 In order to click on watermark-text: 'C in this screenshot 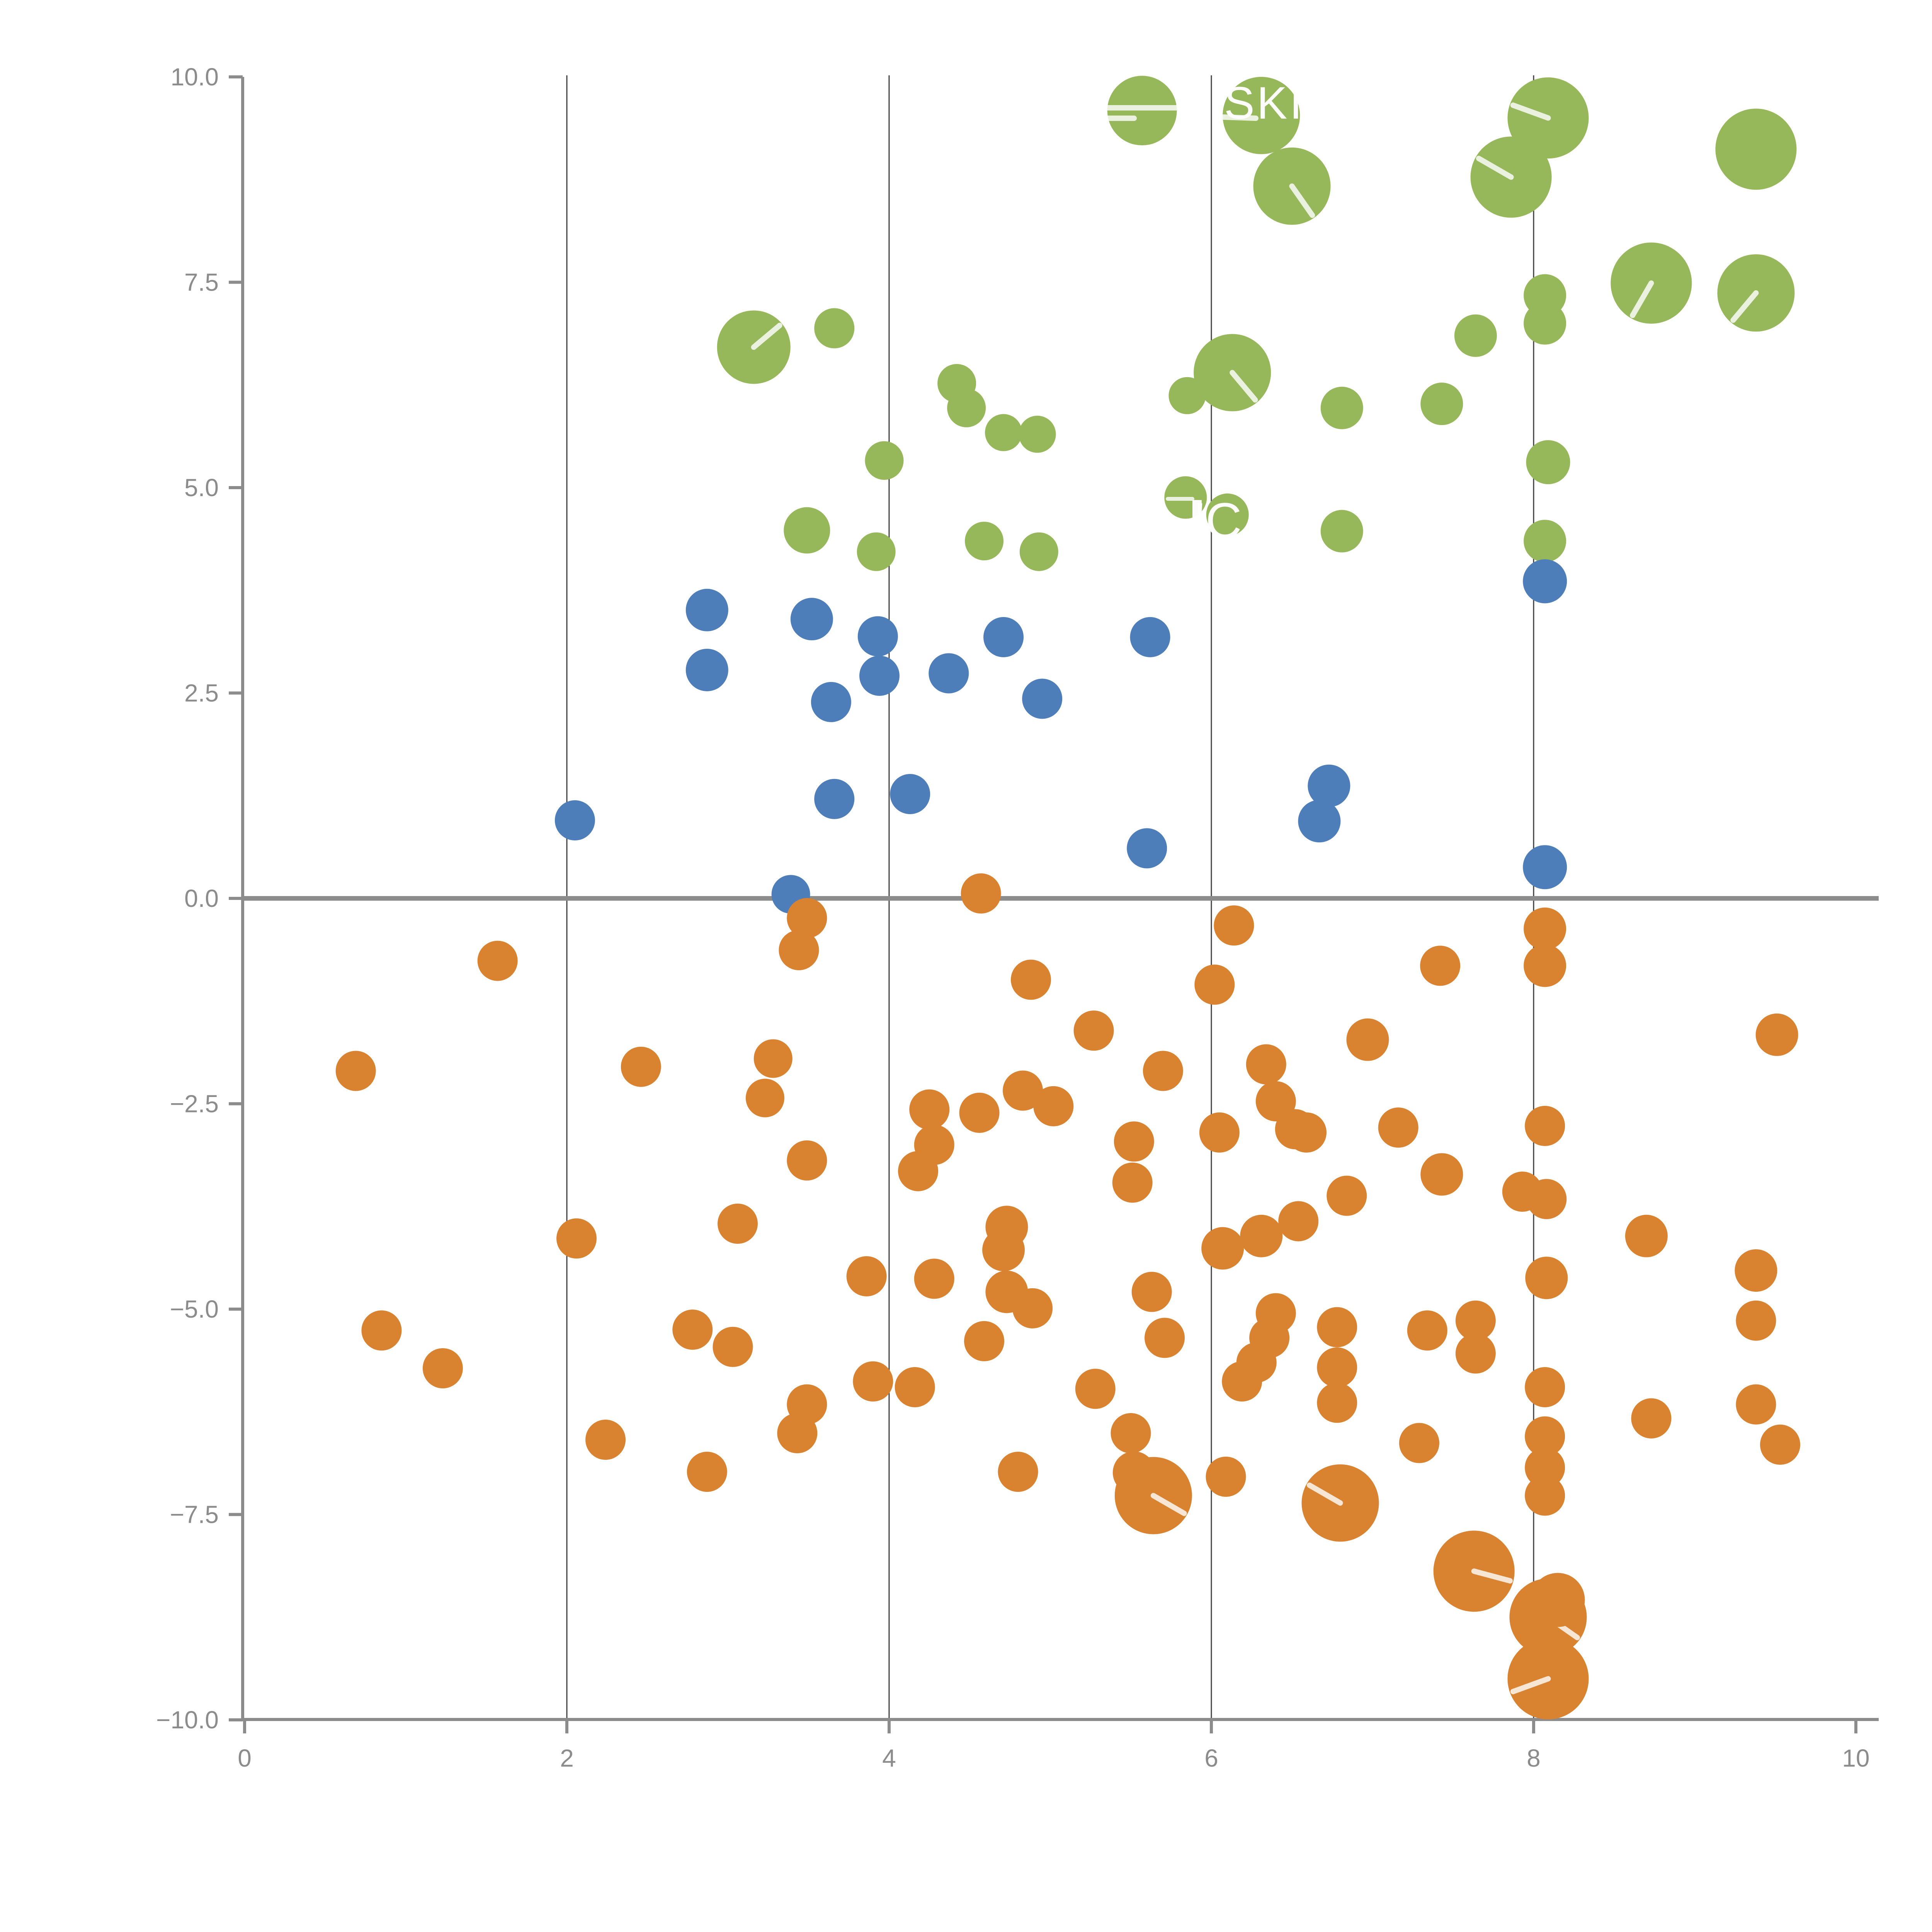, I will do `click(1219, 521)`.